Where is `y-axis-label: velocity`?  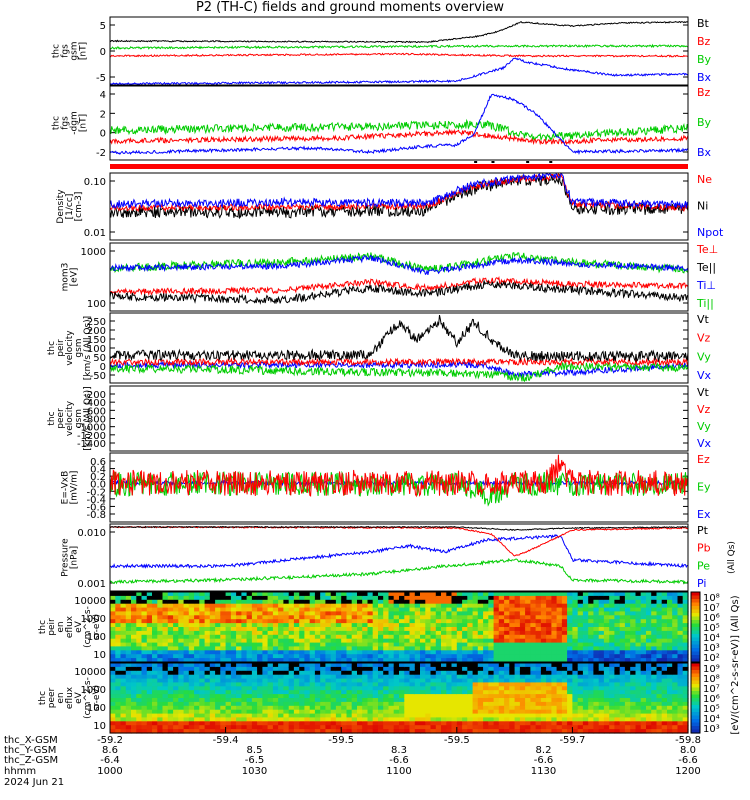
y-axis-label: velocity is located at coordinates (70, 348).